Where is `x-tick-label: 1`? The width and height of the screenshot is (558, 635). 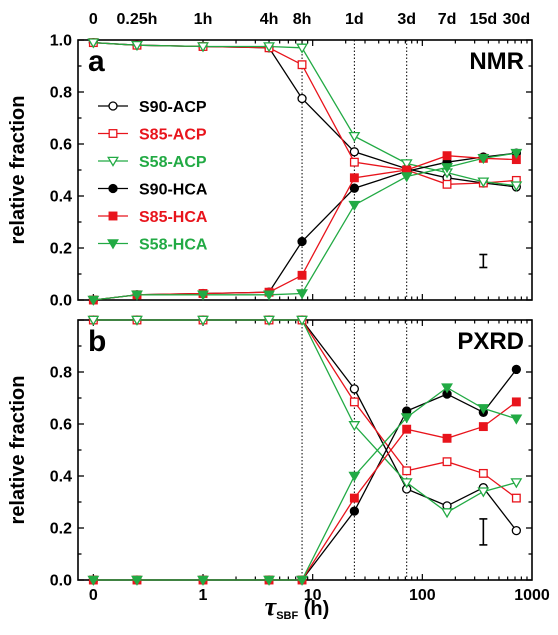 x-tick-label: 1 is located at coordinates (203, 595).